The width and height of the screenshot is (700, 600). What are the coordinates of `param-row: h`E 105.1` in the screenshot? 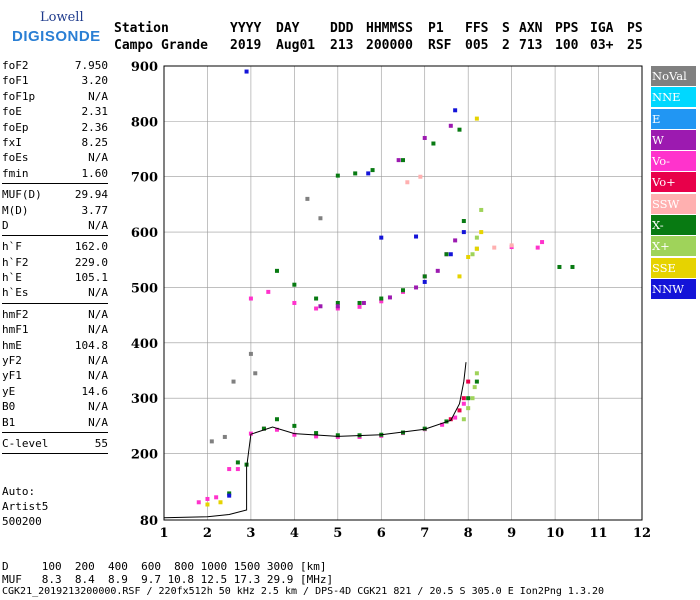 It's located at (55, 277).